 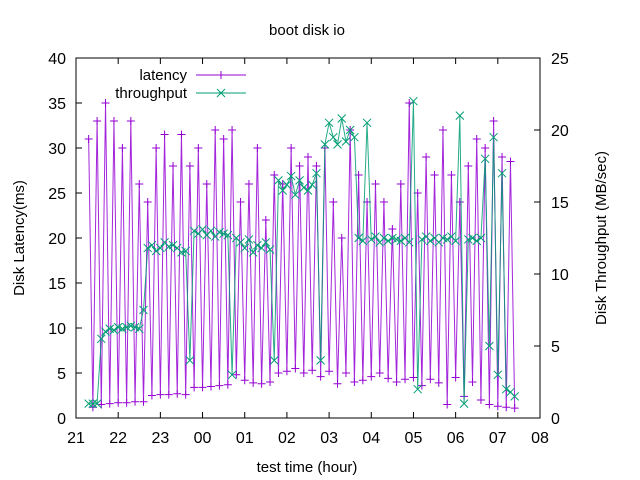 What do you see at coordinates (57, 239) in the screenshot?
I see `y-tick-label: 20` at bounding box center [57, 239].